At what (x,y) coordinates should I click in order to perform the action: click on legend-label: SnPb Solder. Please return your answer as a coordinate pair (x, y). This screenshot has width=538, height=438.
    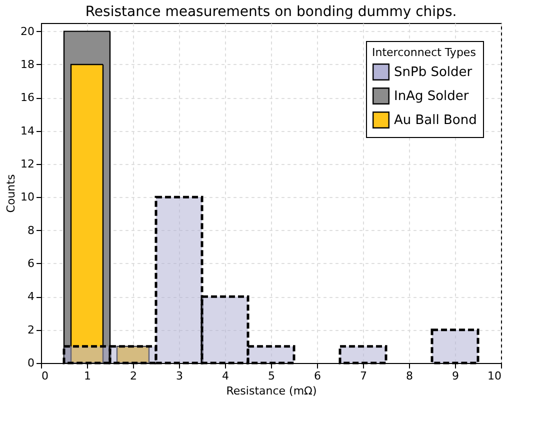
    Looking at the image, I should click on (433, 72).